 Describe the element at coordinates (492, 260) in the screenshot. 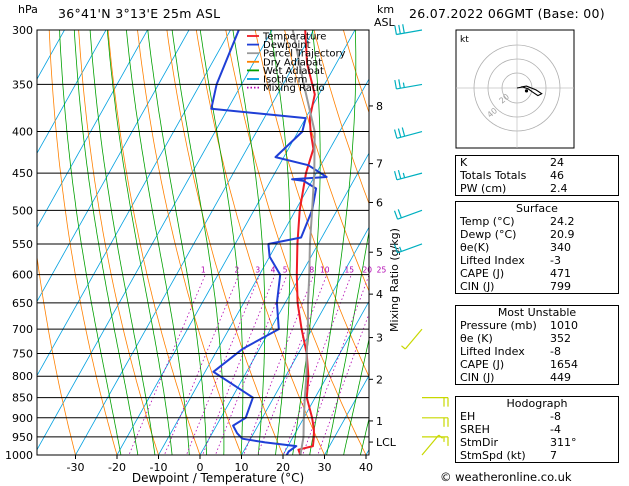

I see `index-label: Lifted Index` at that location.